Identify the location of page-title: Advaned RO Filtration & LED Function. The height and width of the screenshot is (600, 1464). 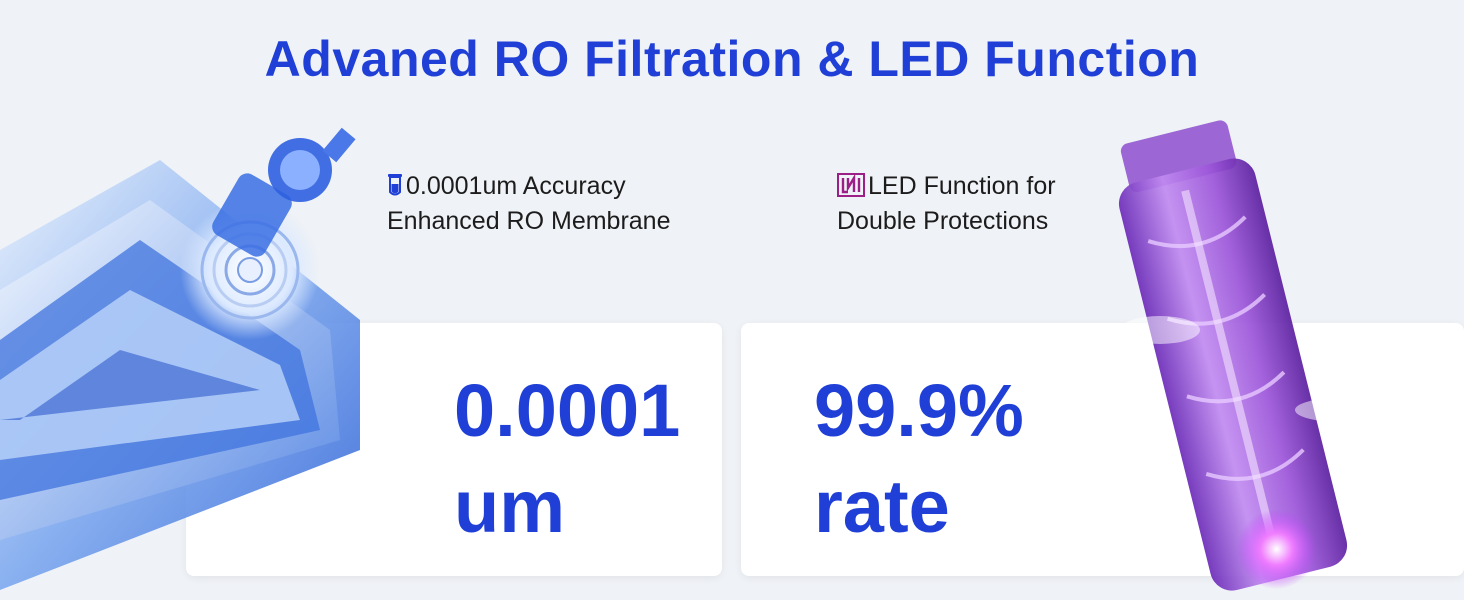
(732, 59).